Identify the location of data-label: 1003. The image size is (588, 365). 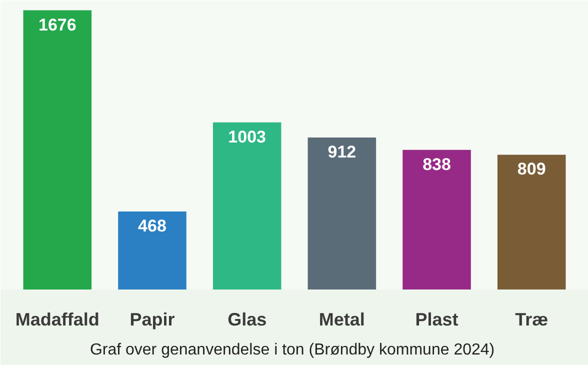
(247, 136).